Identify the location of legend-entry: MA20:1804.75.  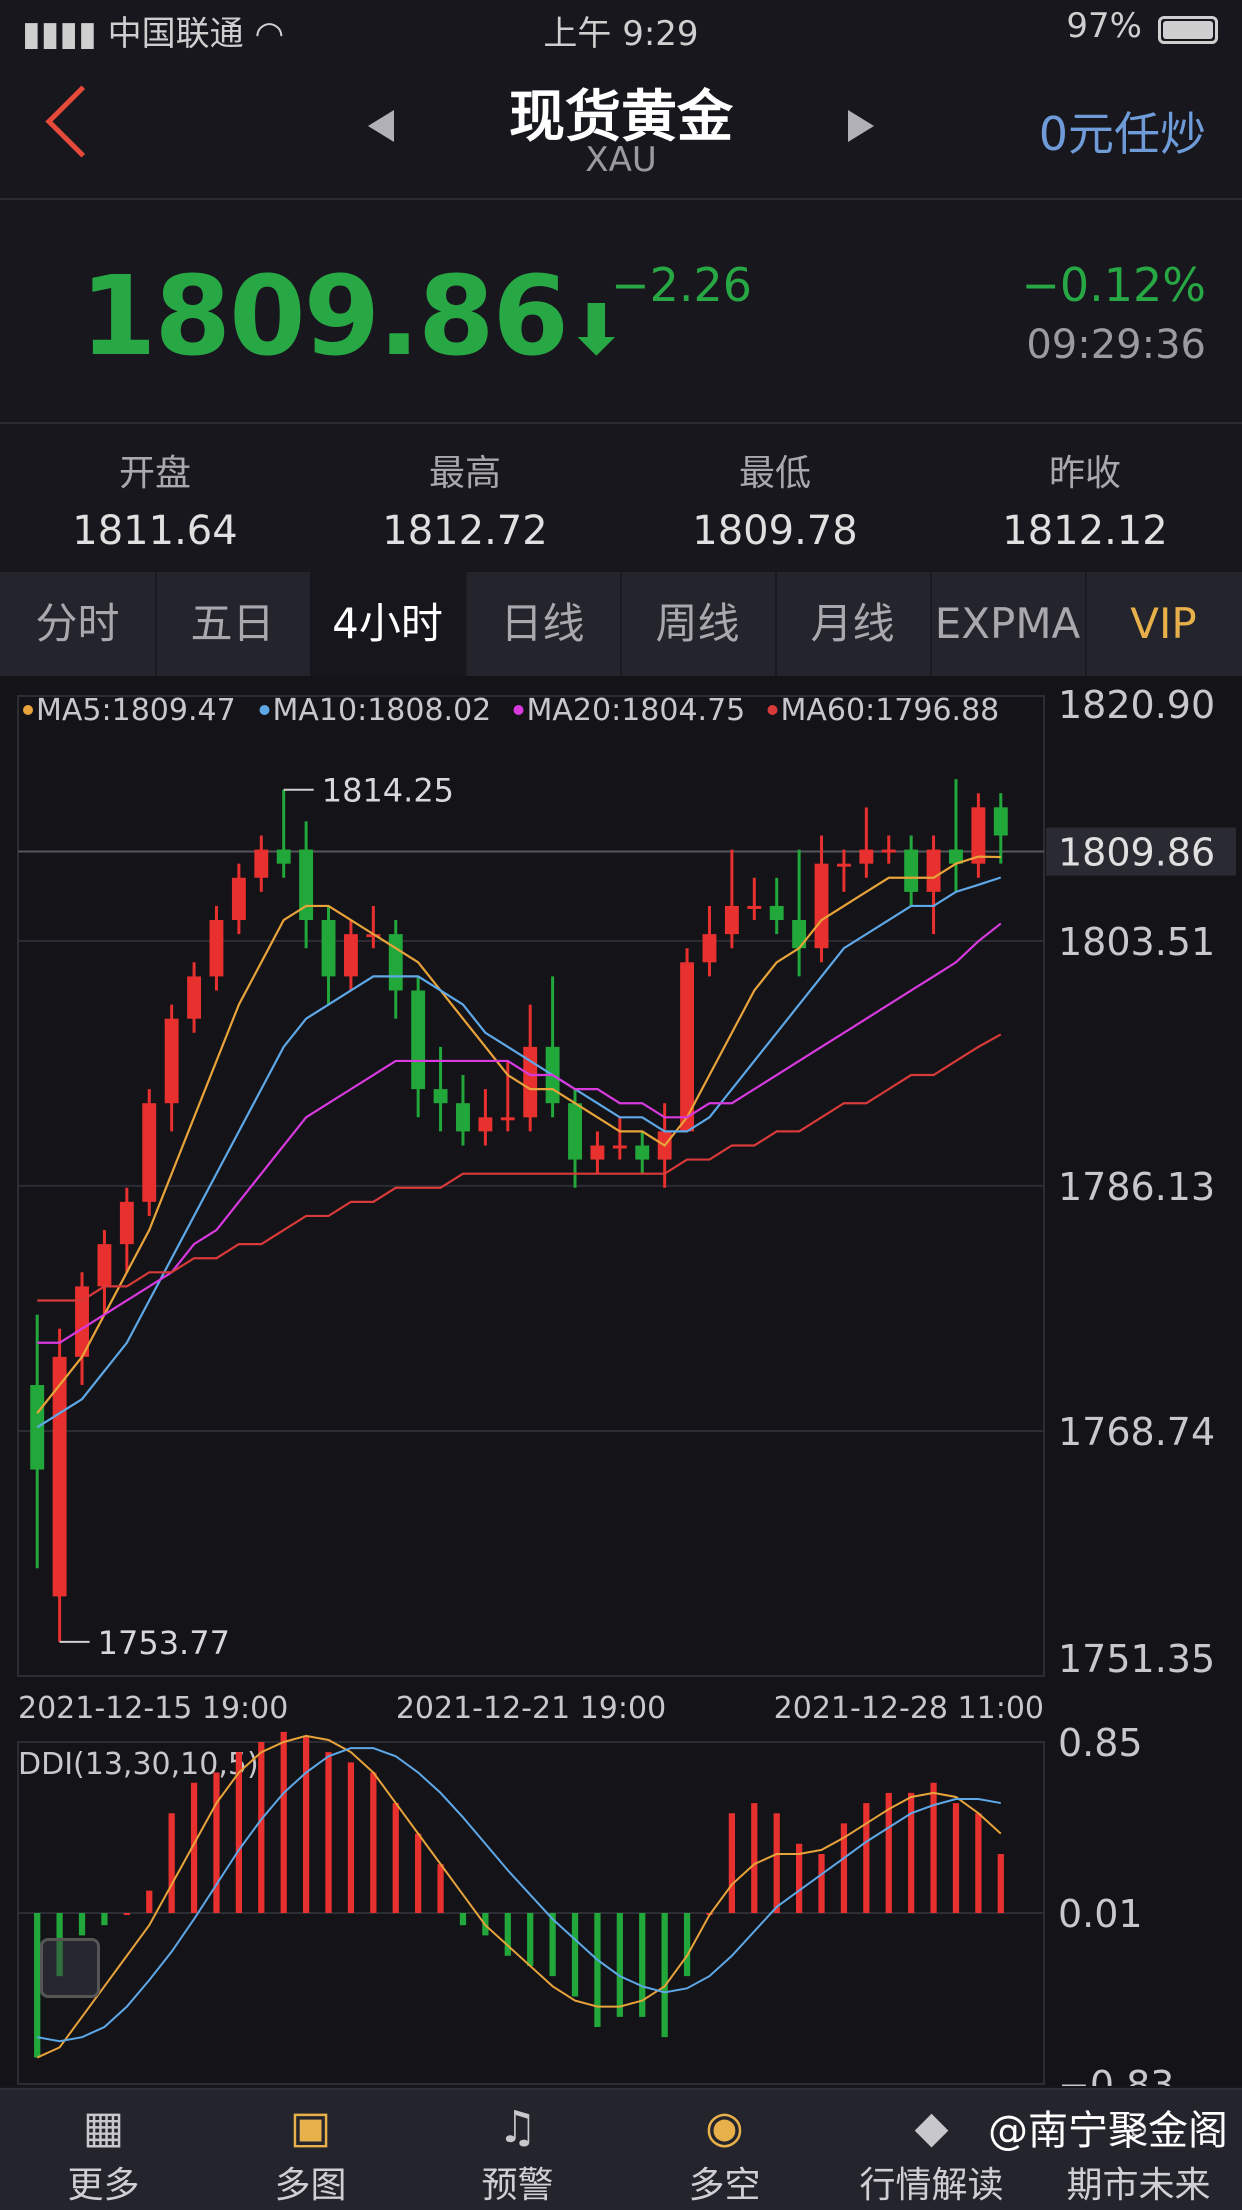
(636, 710).